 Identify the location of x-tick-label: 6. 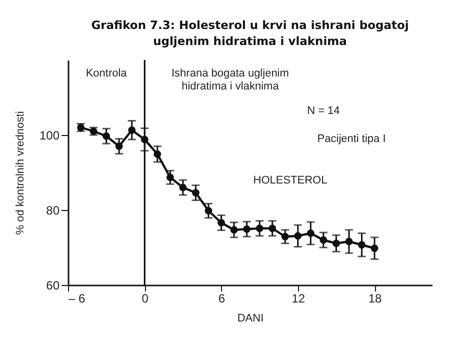
(222, 299).